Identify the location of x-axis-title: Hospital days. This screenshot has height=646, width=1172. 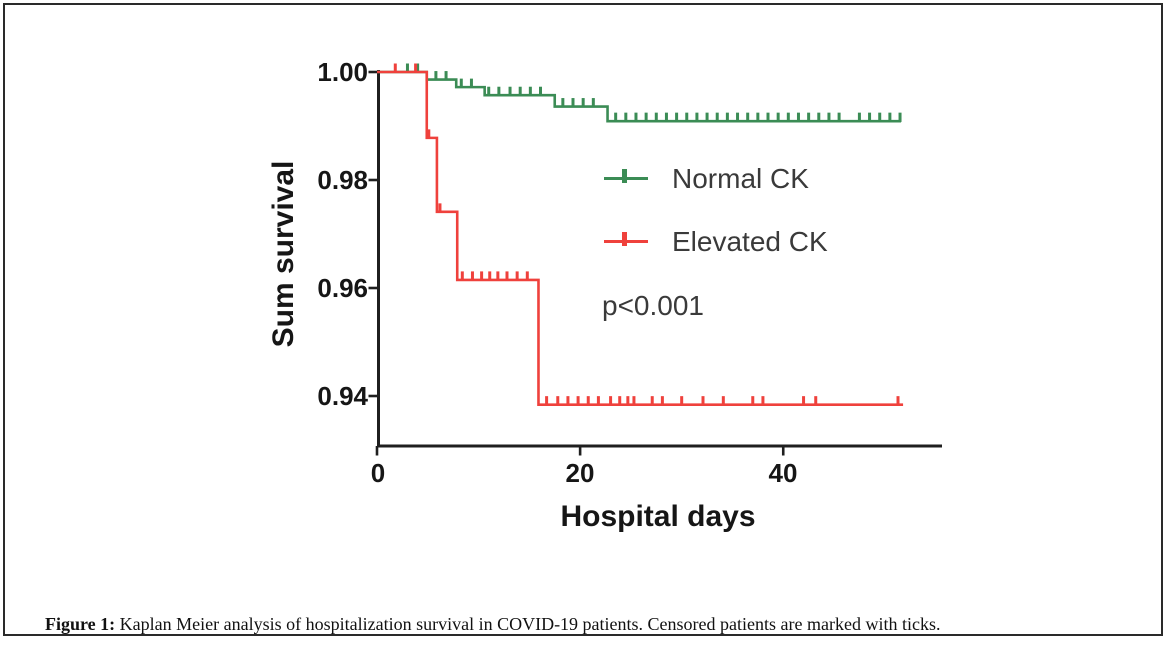
(658, 516).